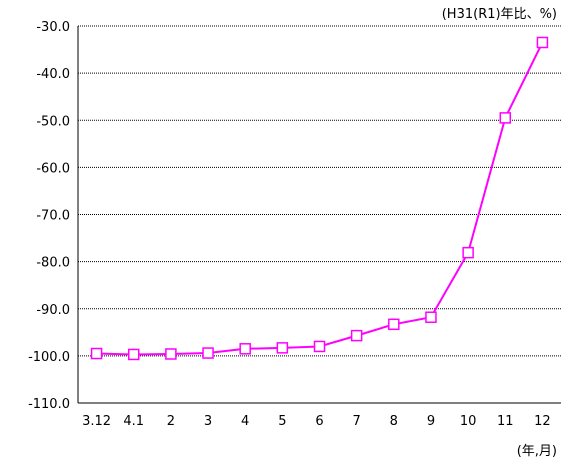 Image resolution: width=565 pixels, height=461 pixels. I want to click on y-tick-label: -40.0, so click(53, 74).